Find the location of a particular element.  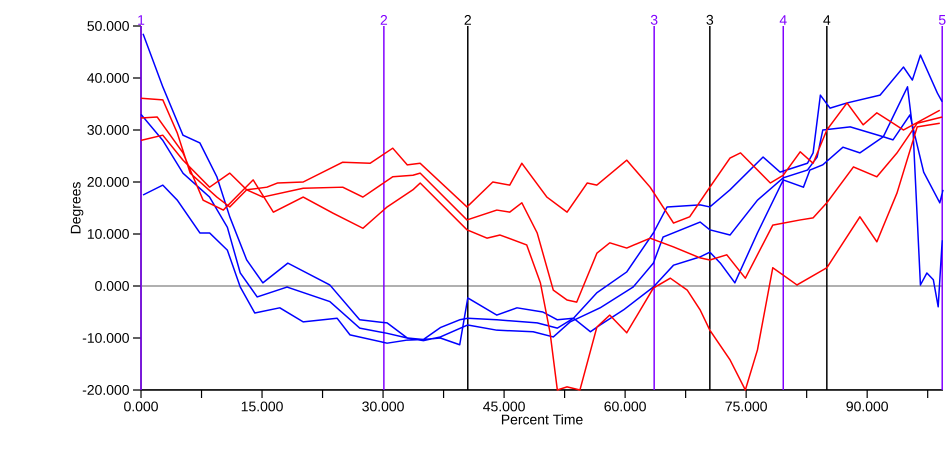

y-tick-label: 50.000 is located at coordinates (108, 26).